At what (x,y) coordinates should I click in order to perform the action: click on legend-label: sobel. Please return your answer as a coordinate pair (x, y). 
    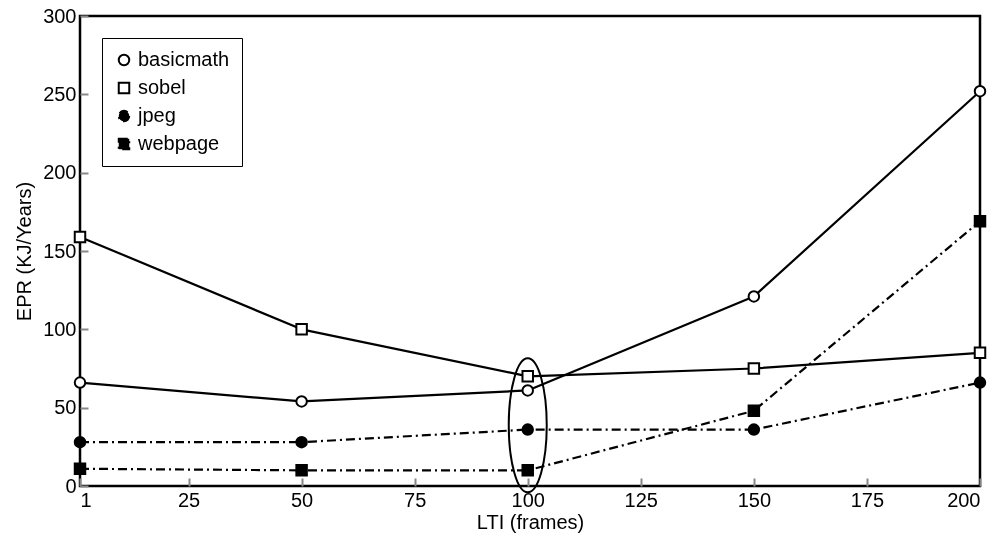
    Looking at the image, I should click on (162, 87).